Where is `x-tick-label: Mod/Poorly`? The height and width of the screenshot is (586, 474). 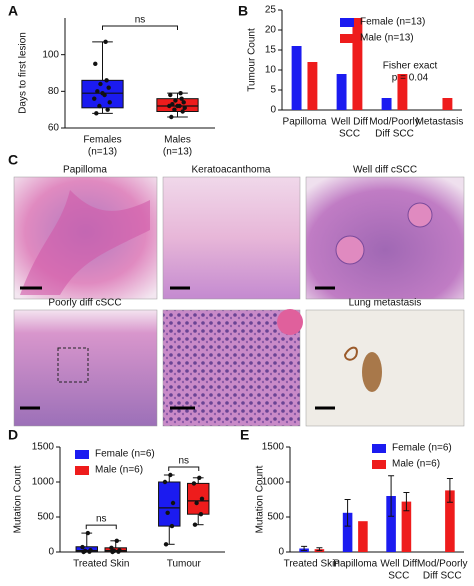 x-tick-label: Mod/Poorly is located at coordinates (442, 564).